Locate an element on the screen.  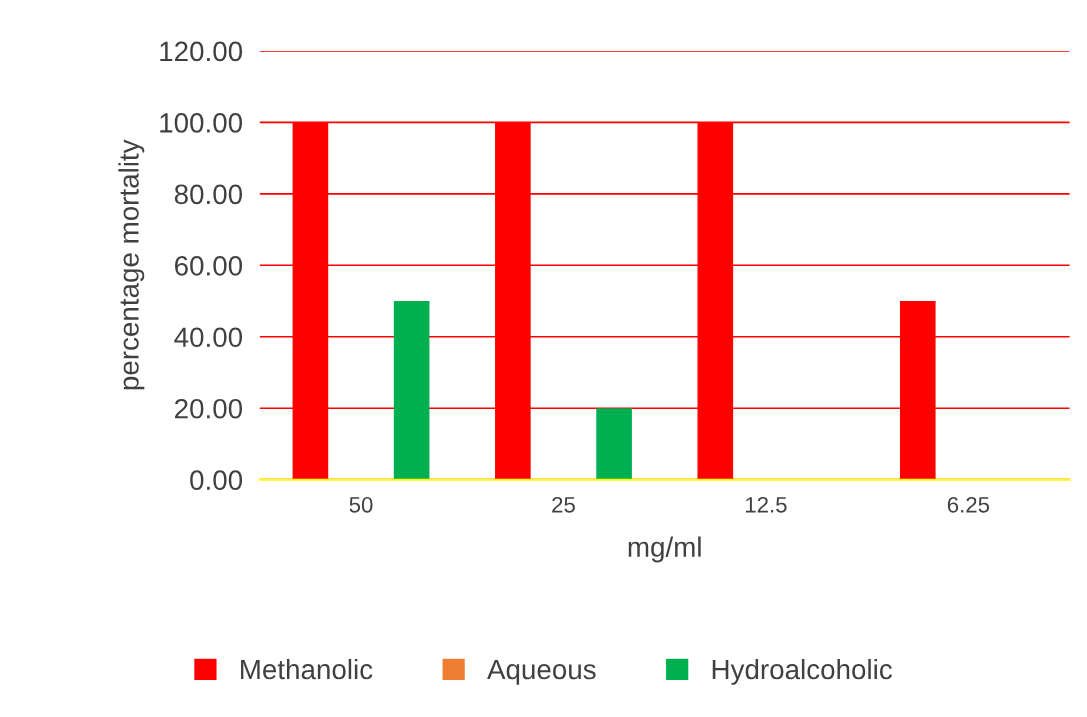
y-axis-title: percentage mortality is located at coordinates (131, 264).